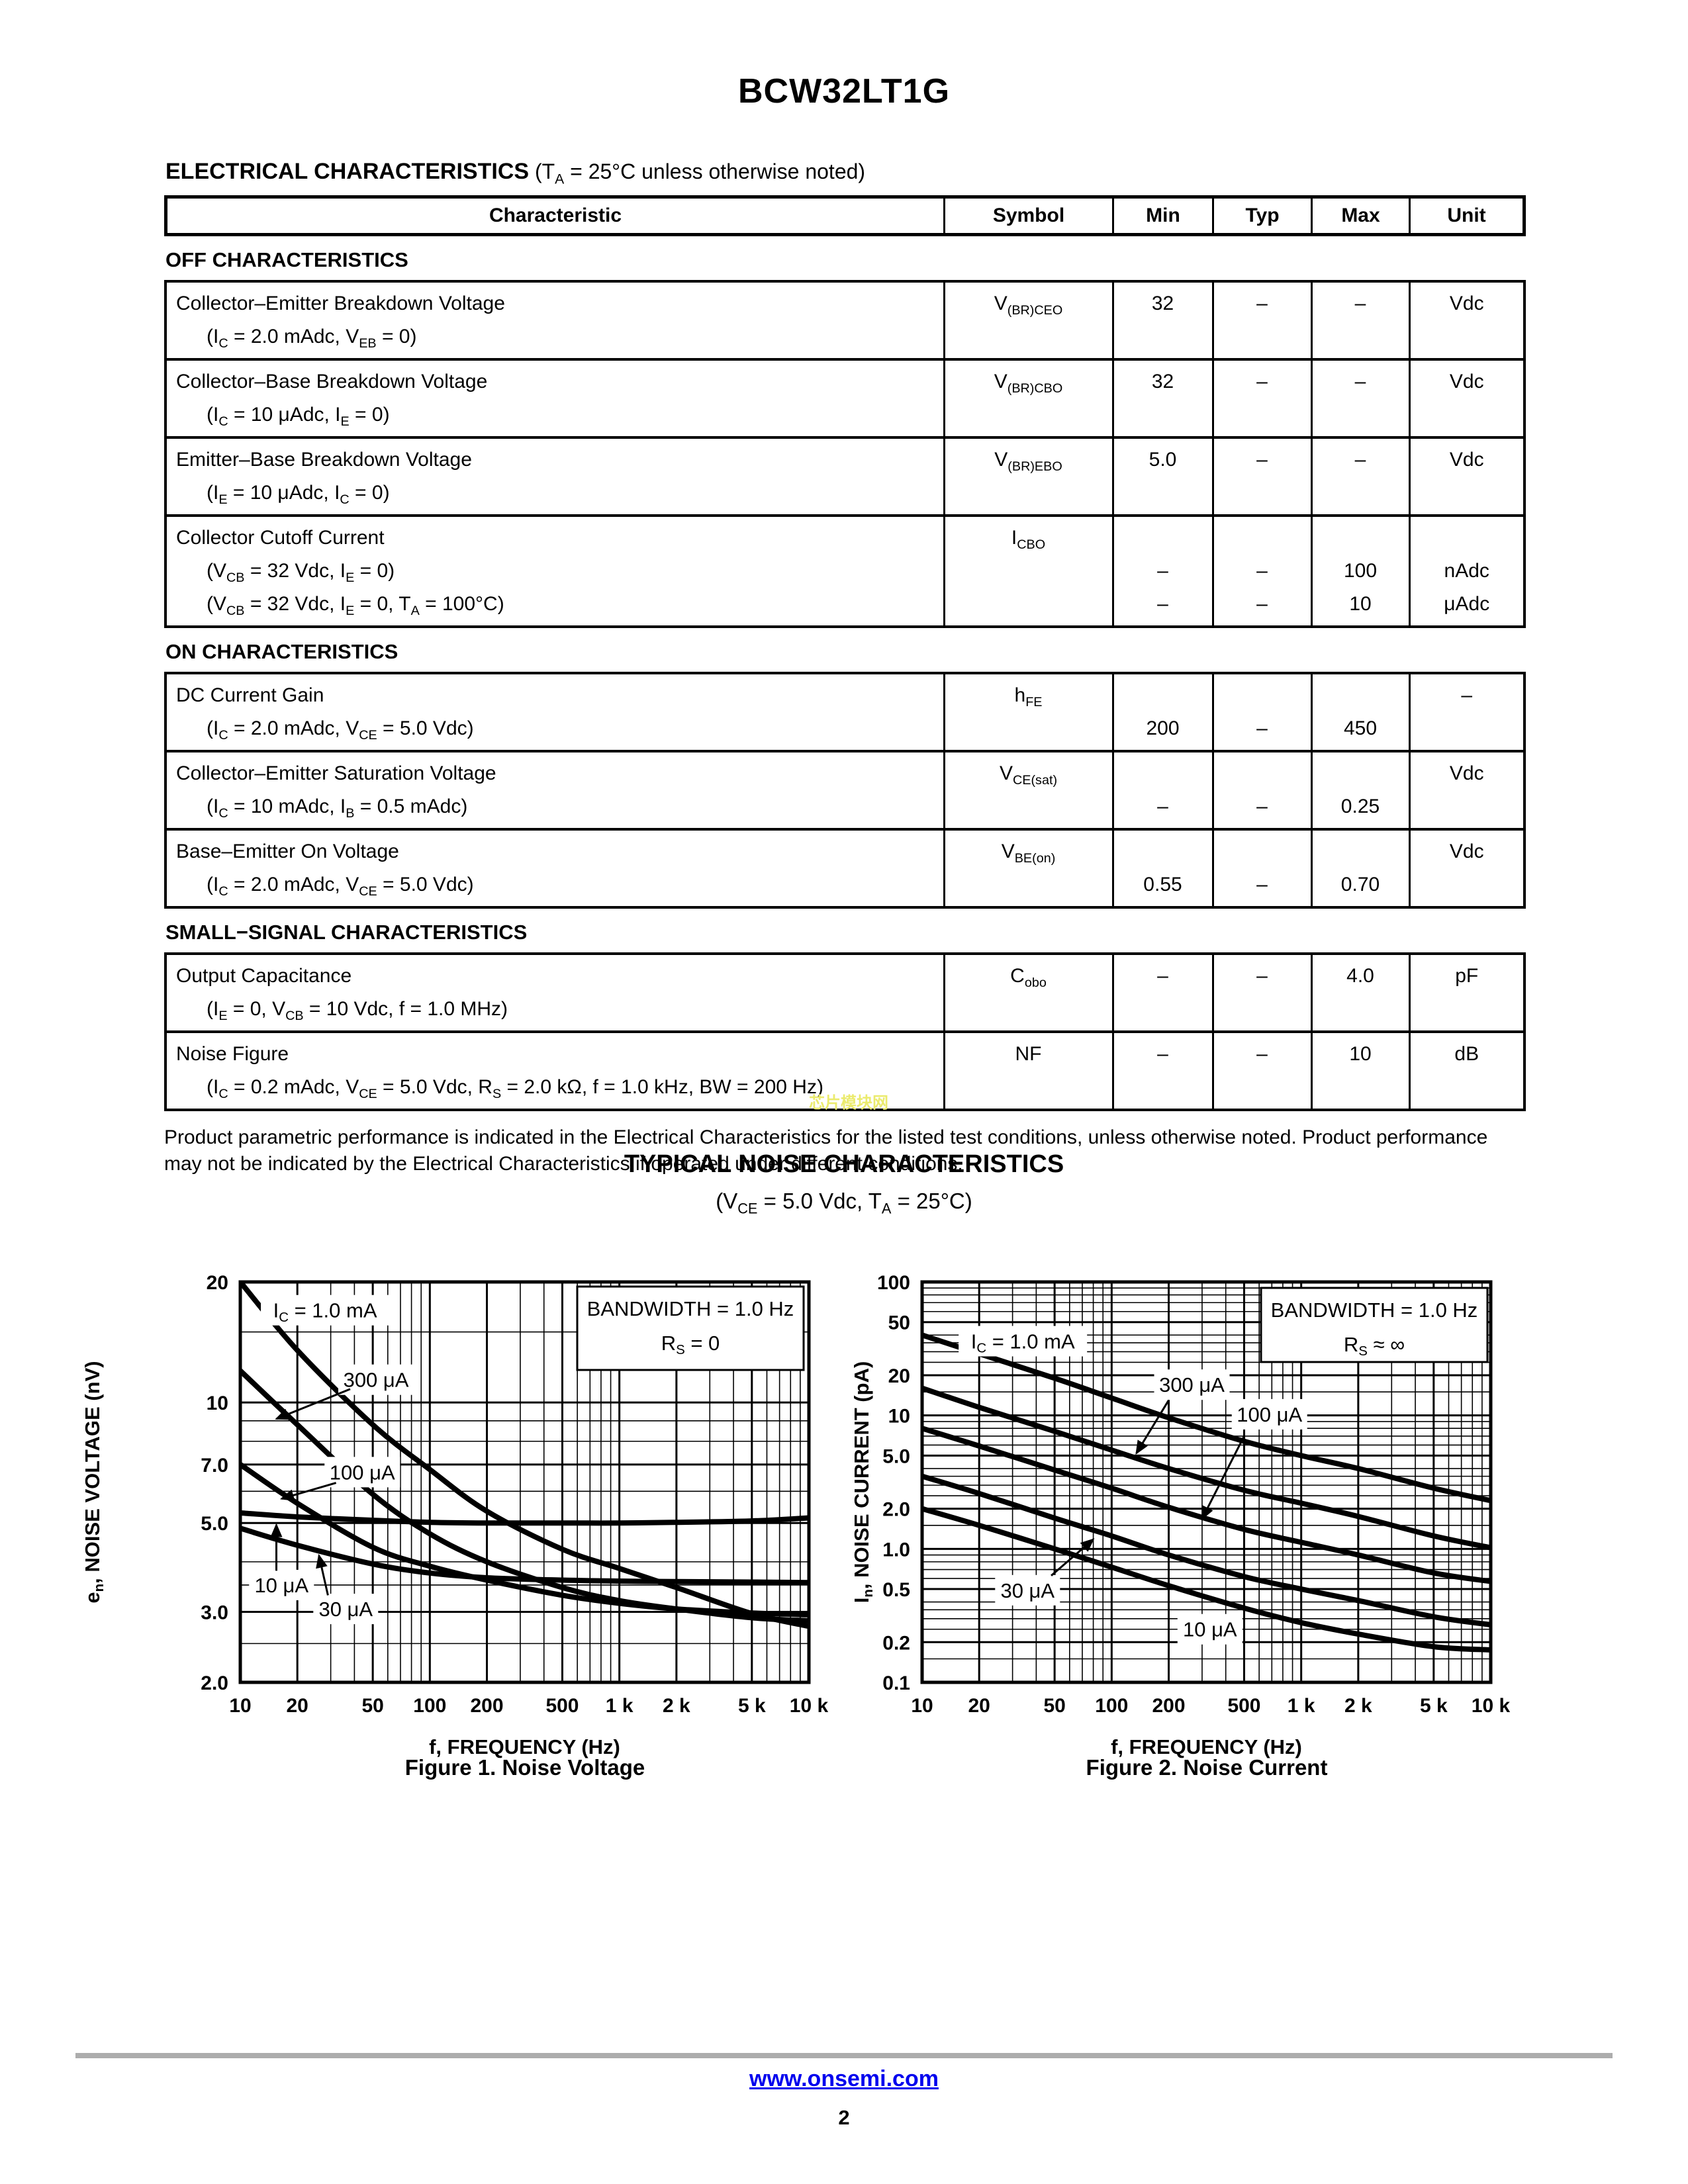  I want to click on cell-max: 10, so click(1359, 1070).